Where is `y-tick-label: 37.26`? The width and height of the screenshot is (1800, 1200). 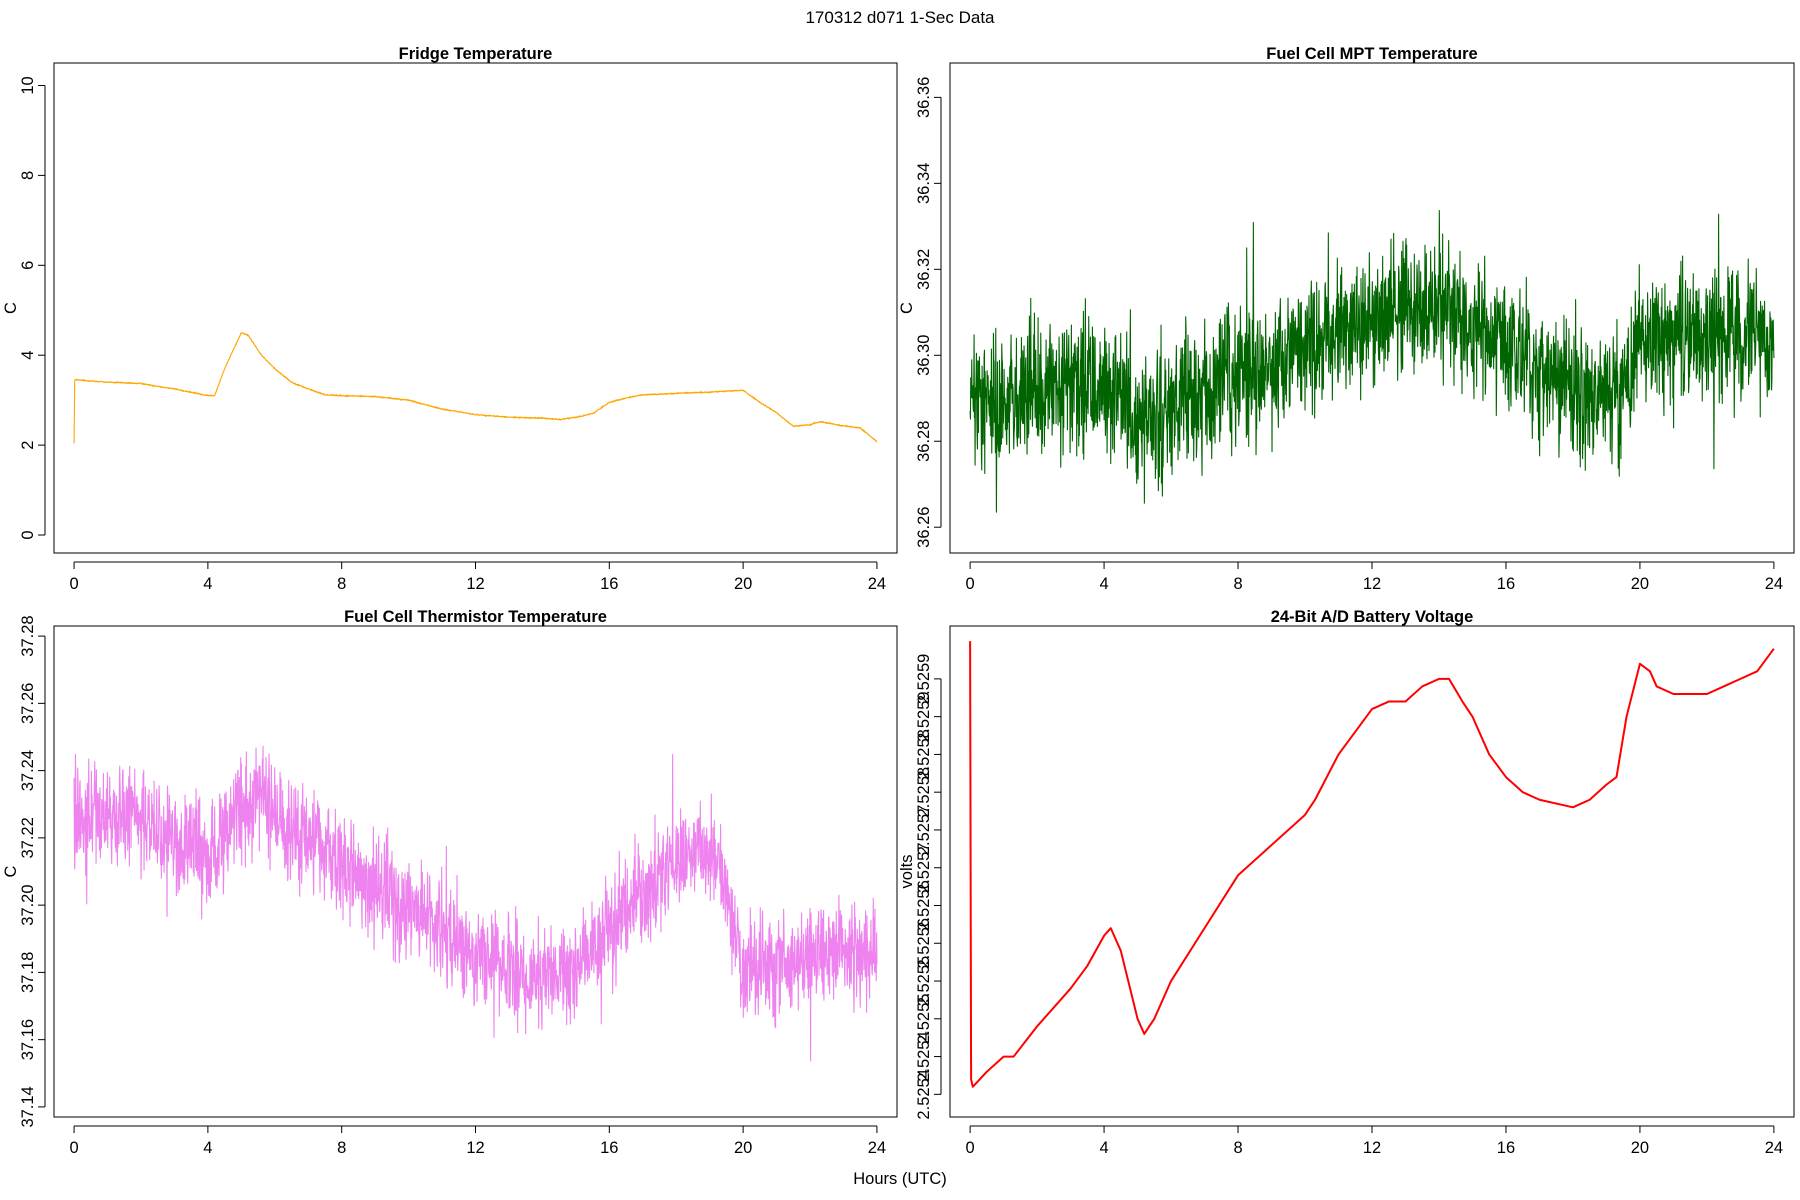
y-tick-label: 37.26 is located at coordinates (28, 703).